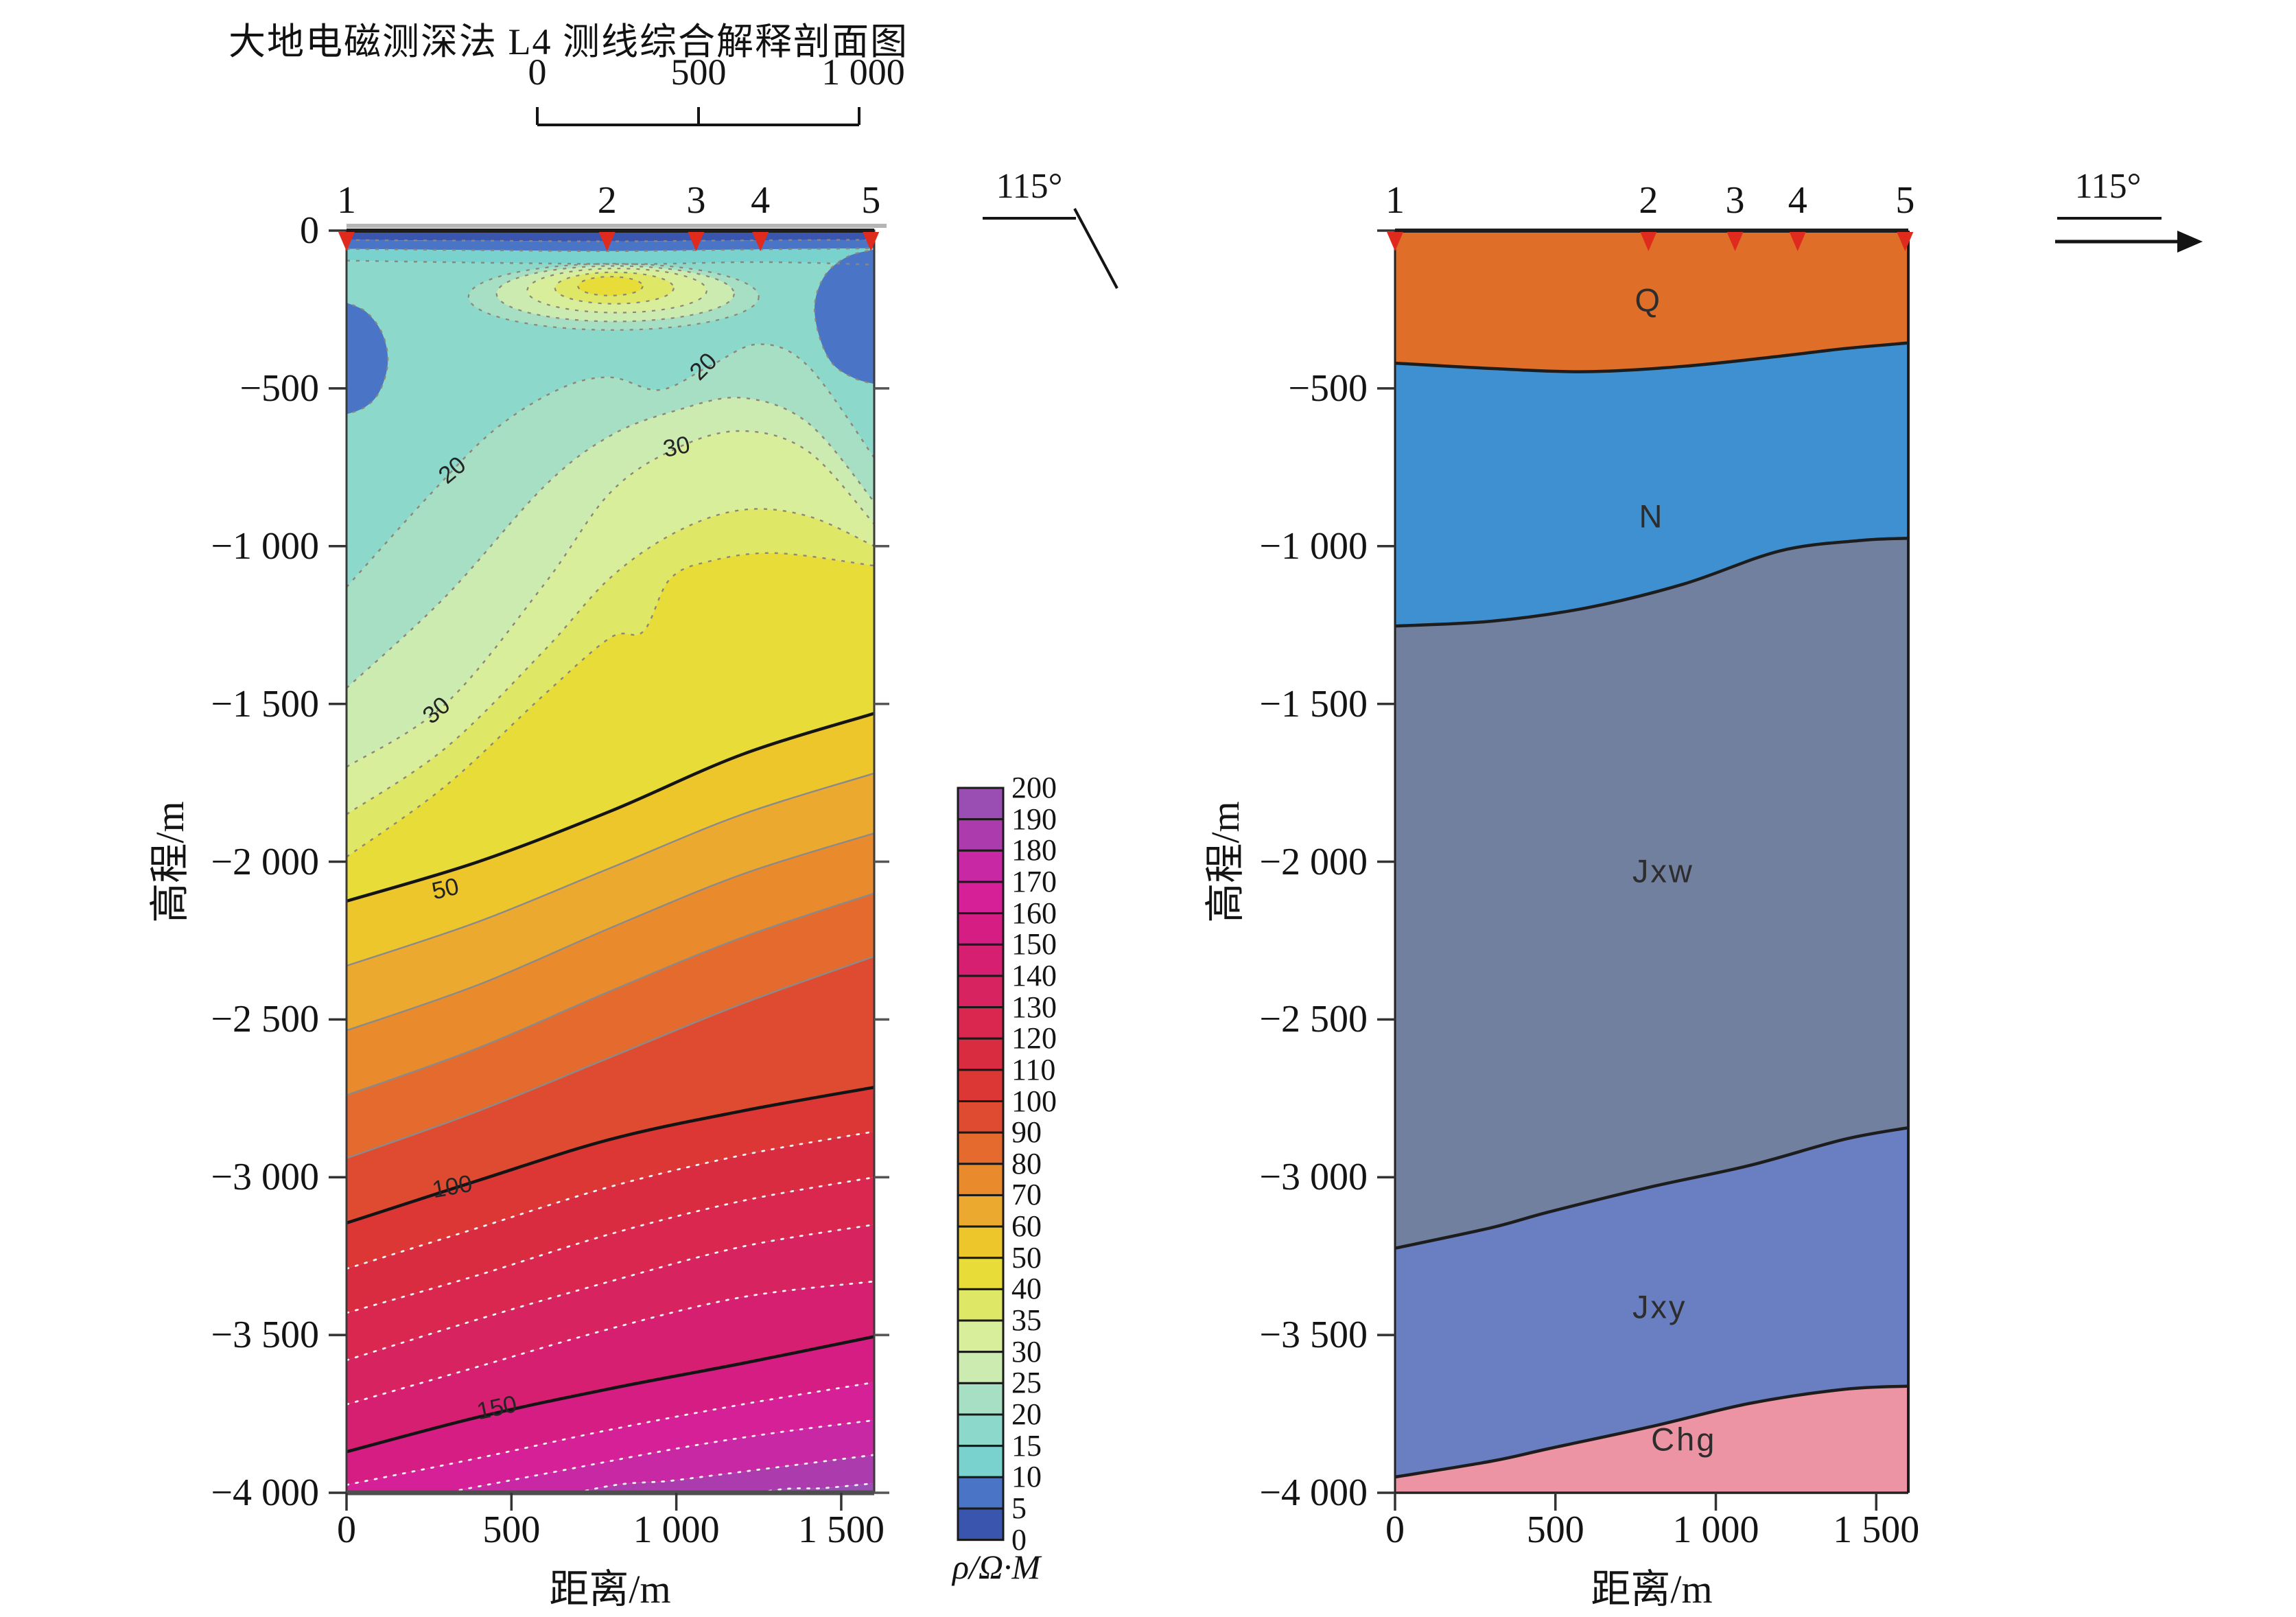 Image resolution: width=2296 pixels, height=1617 pixels. I want to click on legend-value-label: 50, so click(1026, 1257).